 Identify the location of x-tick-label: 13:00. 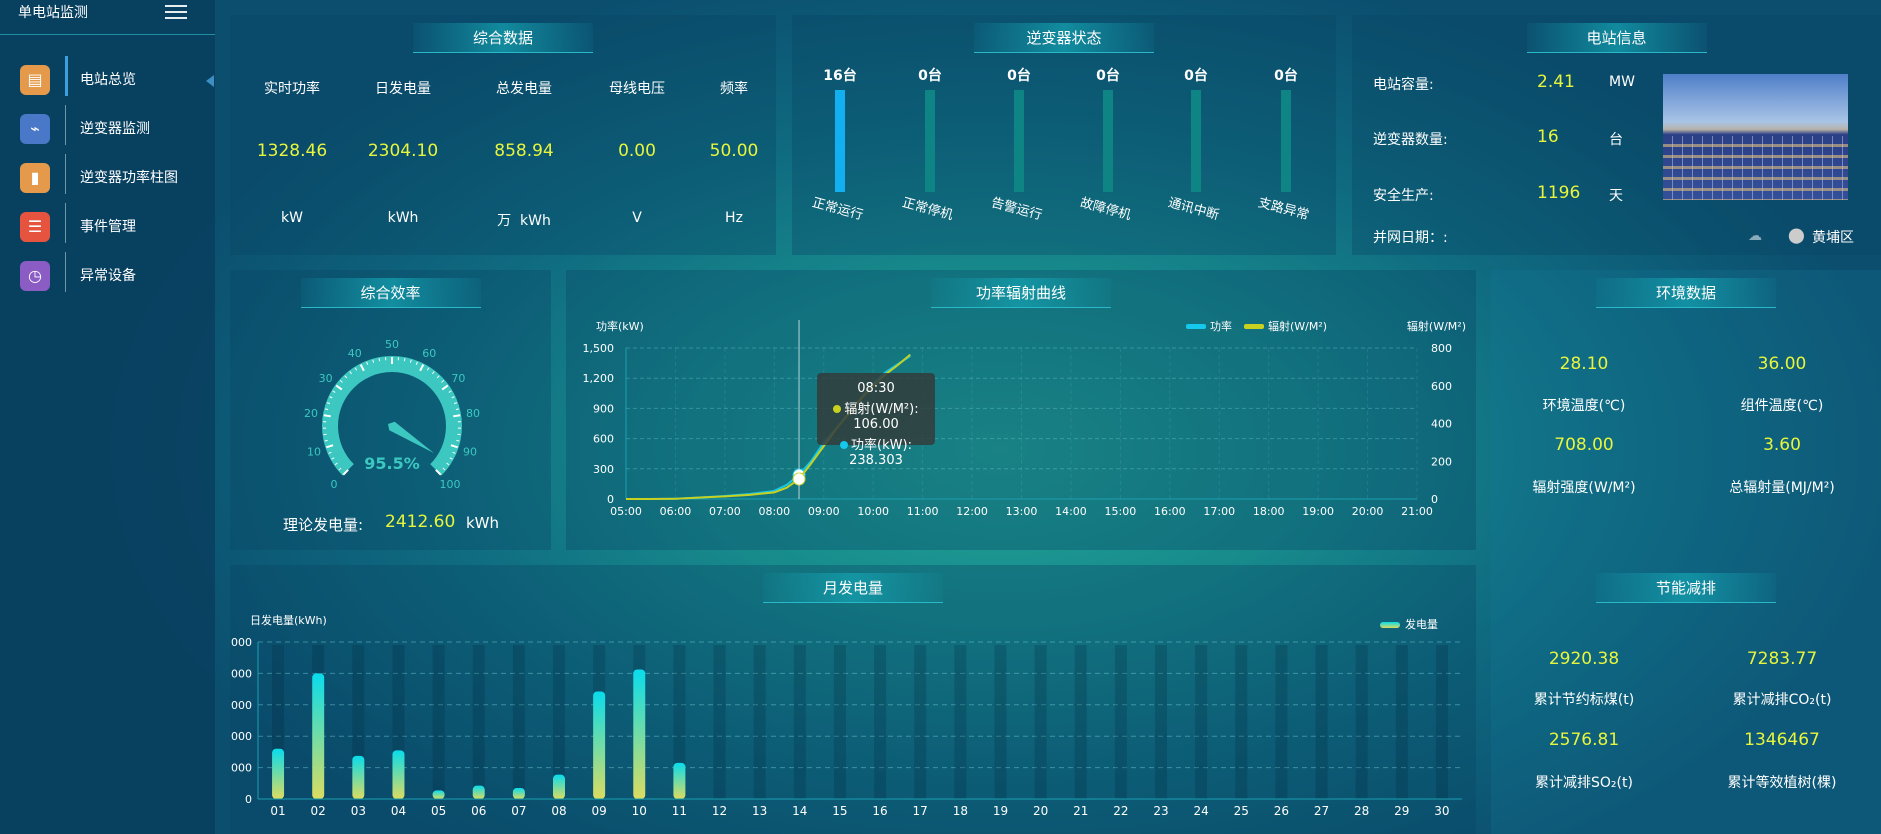
(1022, 511).